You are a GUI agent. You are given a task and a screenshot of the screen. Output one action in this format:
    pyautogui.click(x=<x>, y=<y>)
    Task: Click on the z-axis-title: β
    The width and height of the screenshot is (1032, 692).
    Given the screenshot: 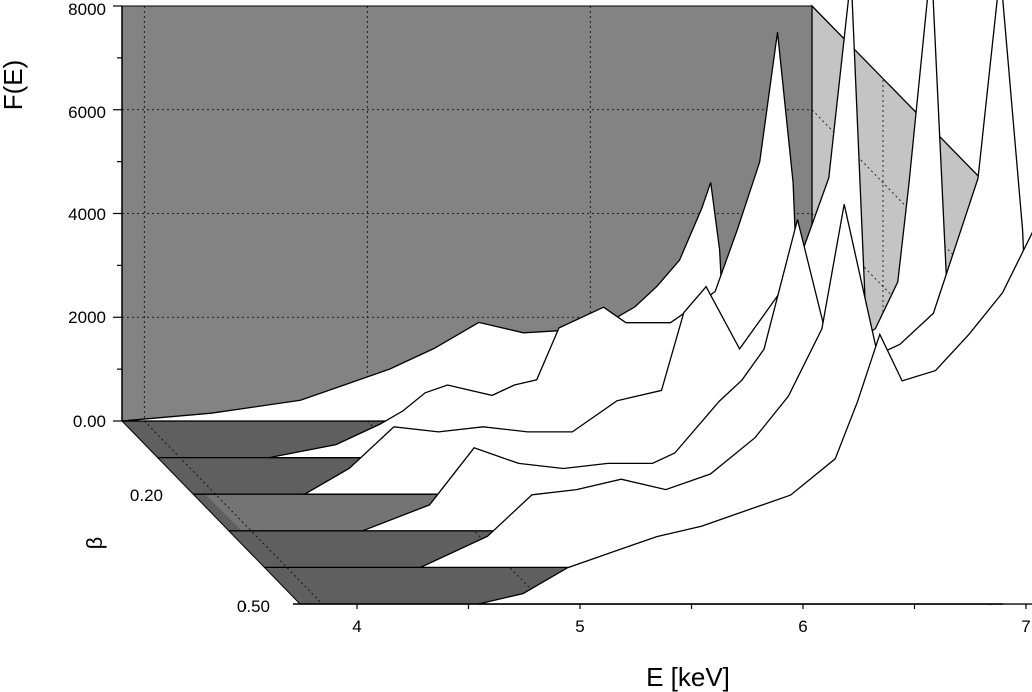 What is the action you would take?
    pyautogui.click(x=94, y=543)
    